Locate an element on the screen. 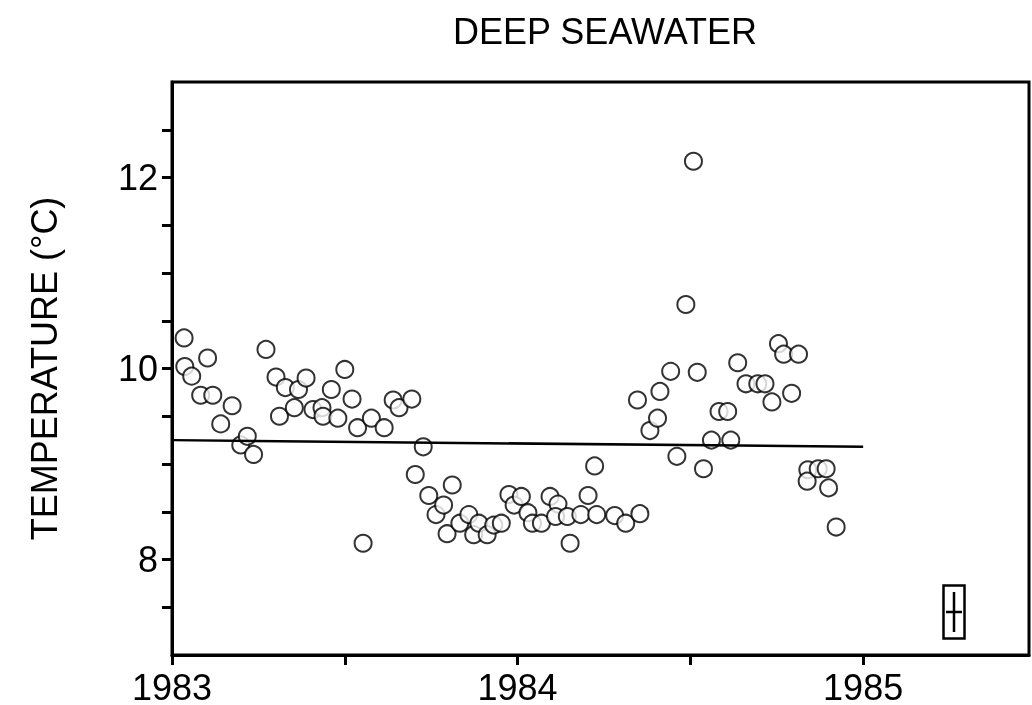 The width and height of the screenshot is (1032, 705). y-axis-title: TEMPERATURE (°C) is located at coordinates (44, 368).